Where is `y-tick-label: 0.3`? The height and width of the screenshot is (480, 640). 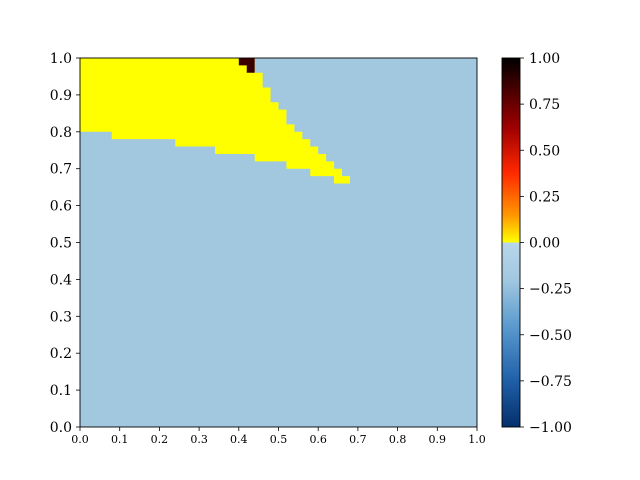 y-tick-label: 0.3 is located at coordinates (61, 317).